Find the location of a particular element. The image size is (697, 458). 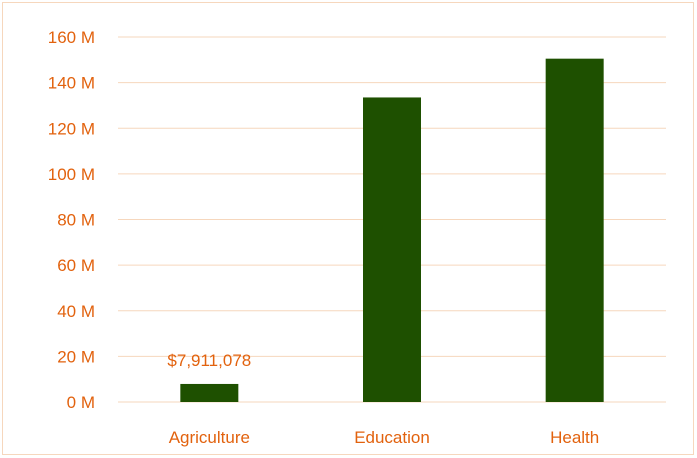

x-axis-tick-labels: Agriculture Education Health is located at coordinates (384, 437).